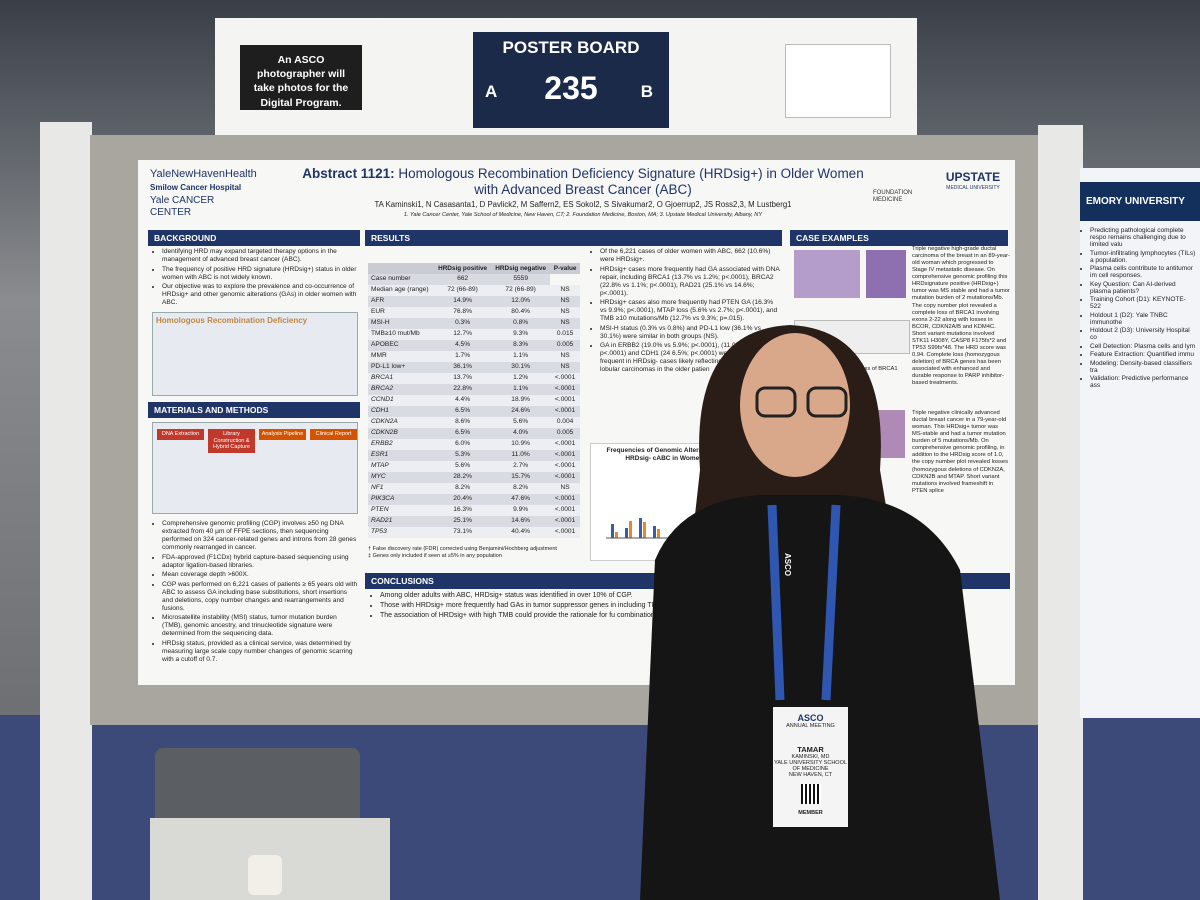 Image resolution: width=1200 pixels, height=900 pixels. Describe the element at coordinates (382, 521) in the screenshot. I see `table-cell: RAD21` at that location.